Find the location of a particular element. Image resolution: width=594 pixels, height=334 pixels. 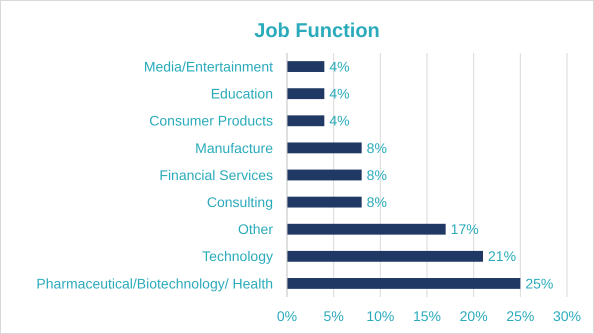

y-tick-label: Media/Entertainment is located at coordinates (209, 66).